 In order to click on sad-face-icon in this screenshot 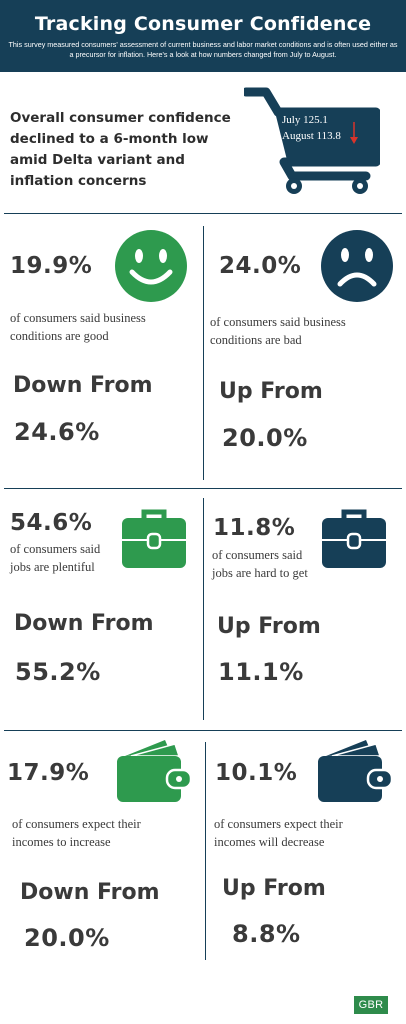, I will do `click(357, 266)`.